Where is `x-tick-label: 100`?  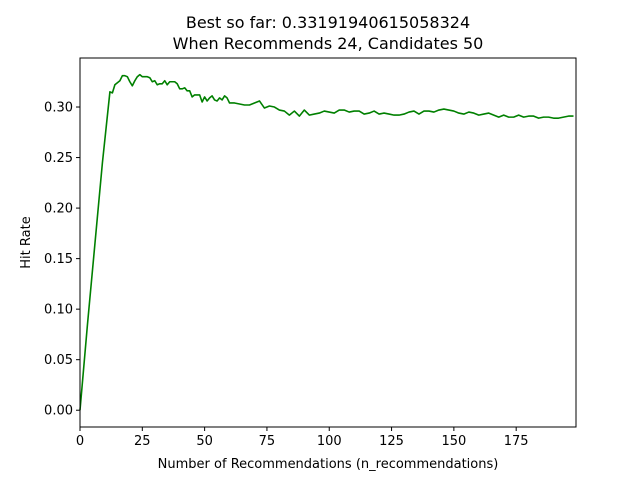
x-tick-label: 100 is located at coordinates (329, 441).